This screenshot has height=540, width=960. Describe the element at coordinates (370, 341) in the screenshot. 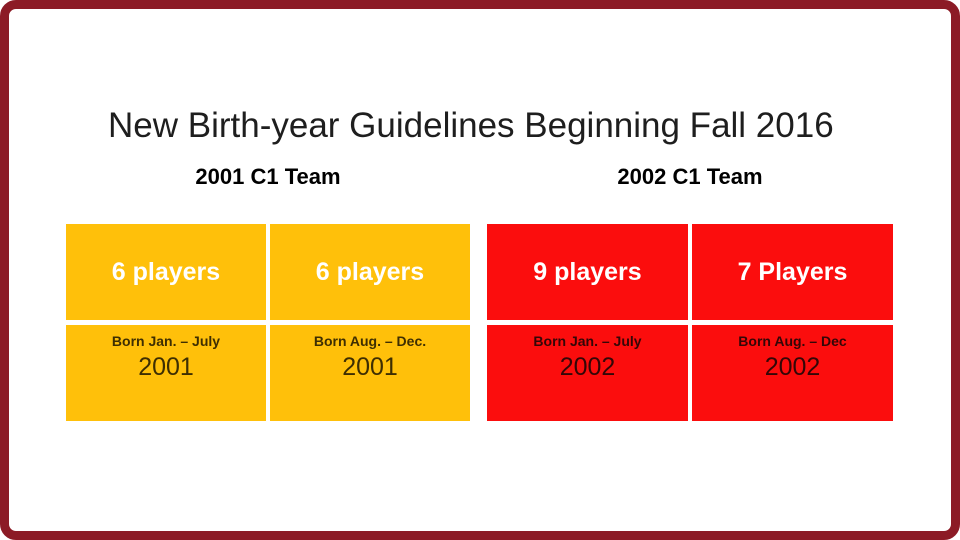

I see `born-range-label: Born Aug. – Dec.` at that location.